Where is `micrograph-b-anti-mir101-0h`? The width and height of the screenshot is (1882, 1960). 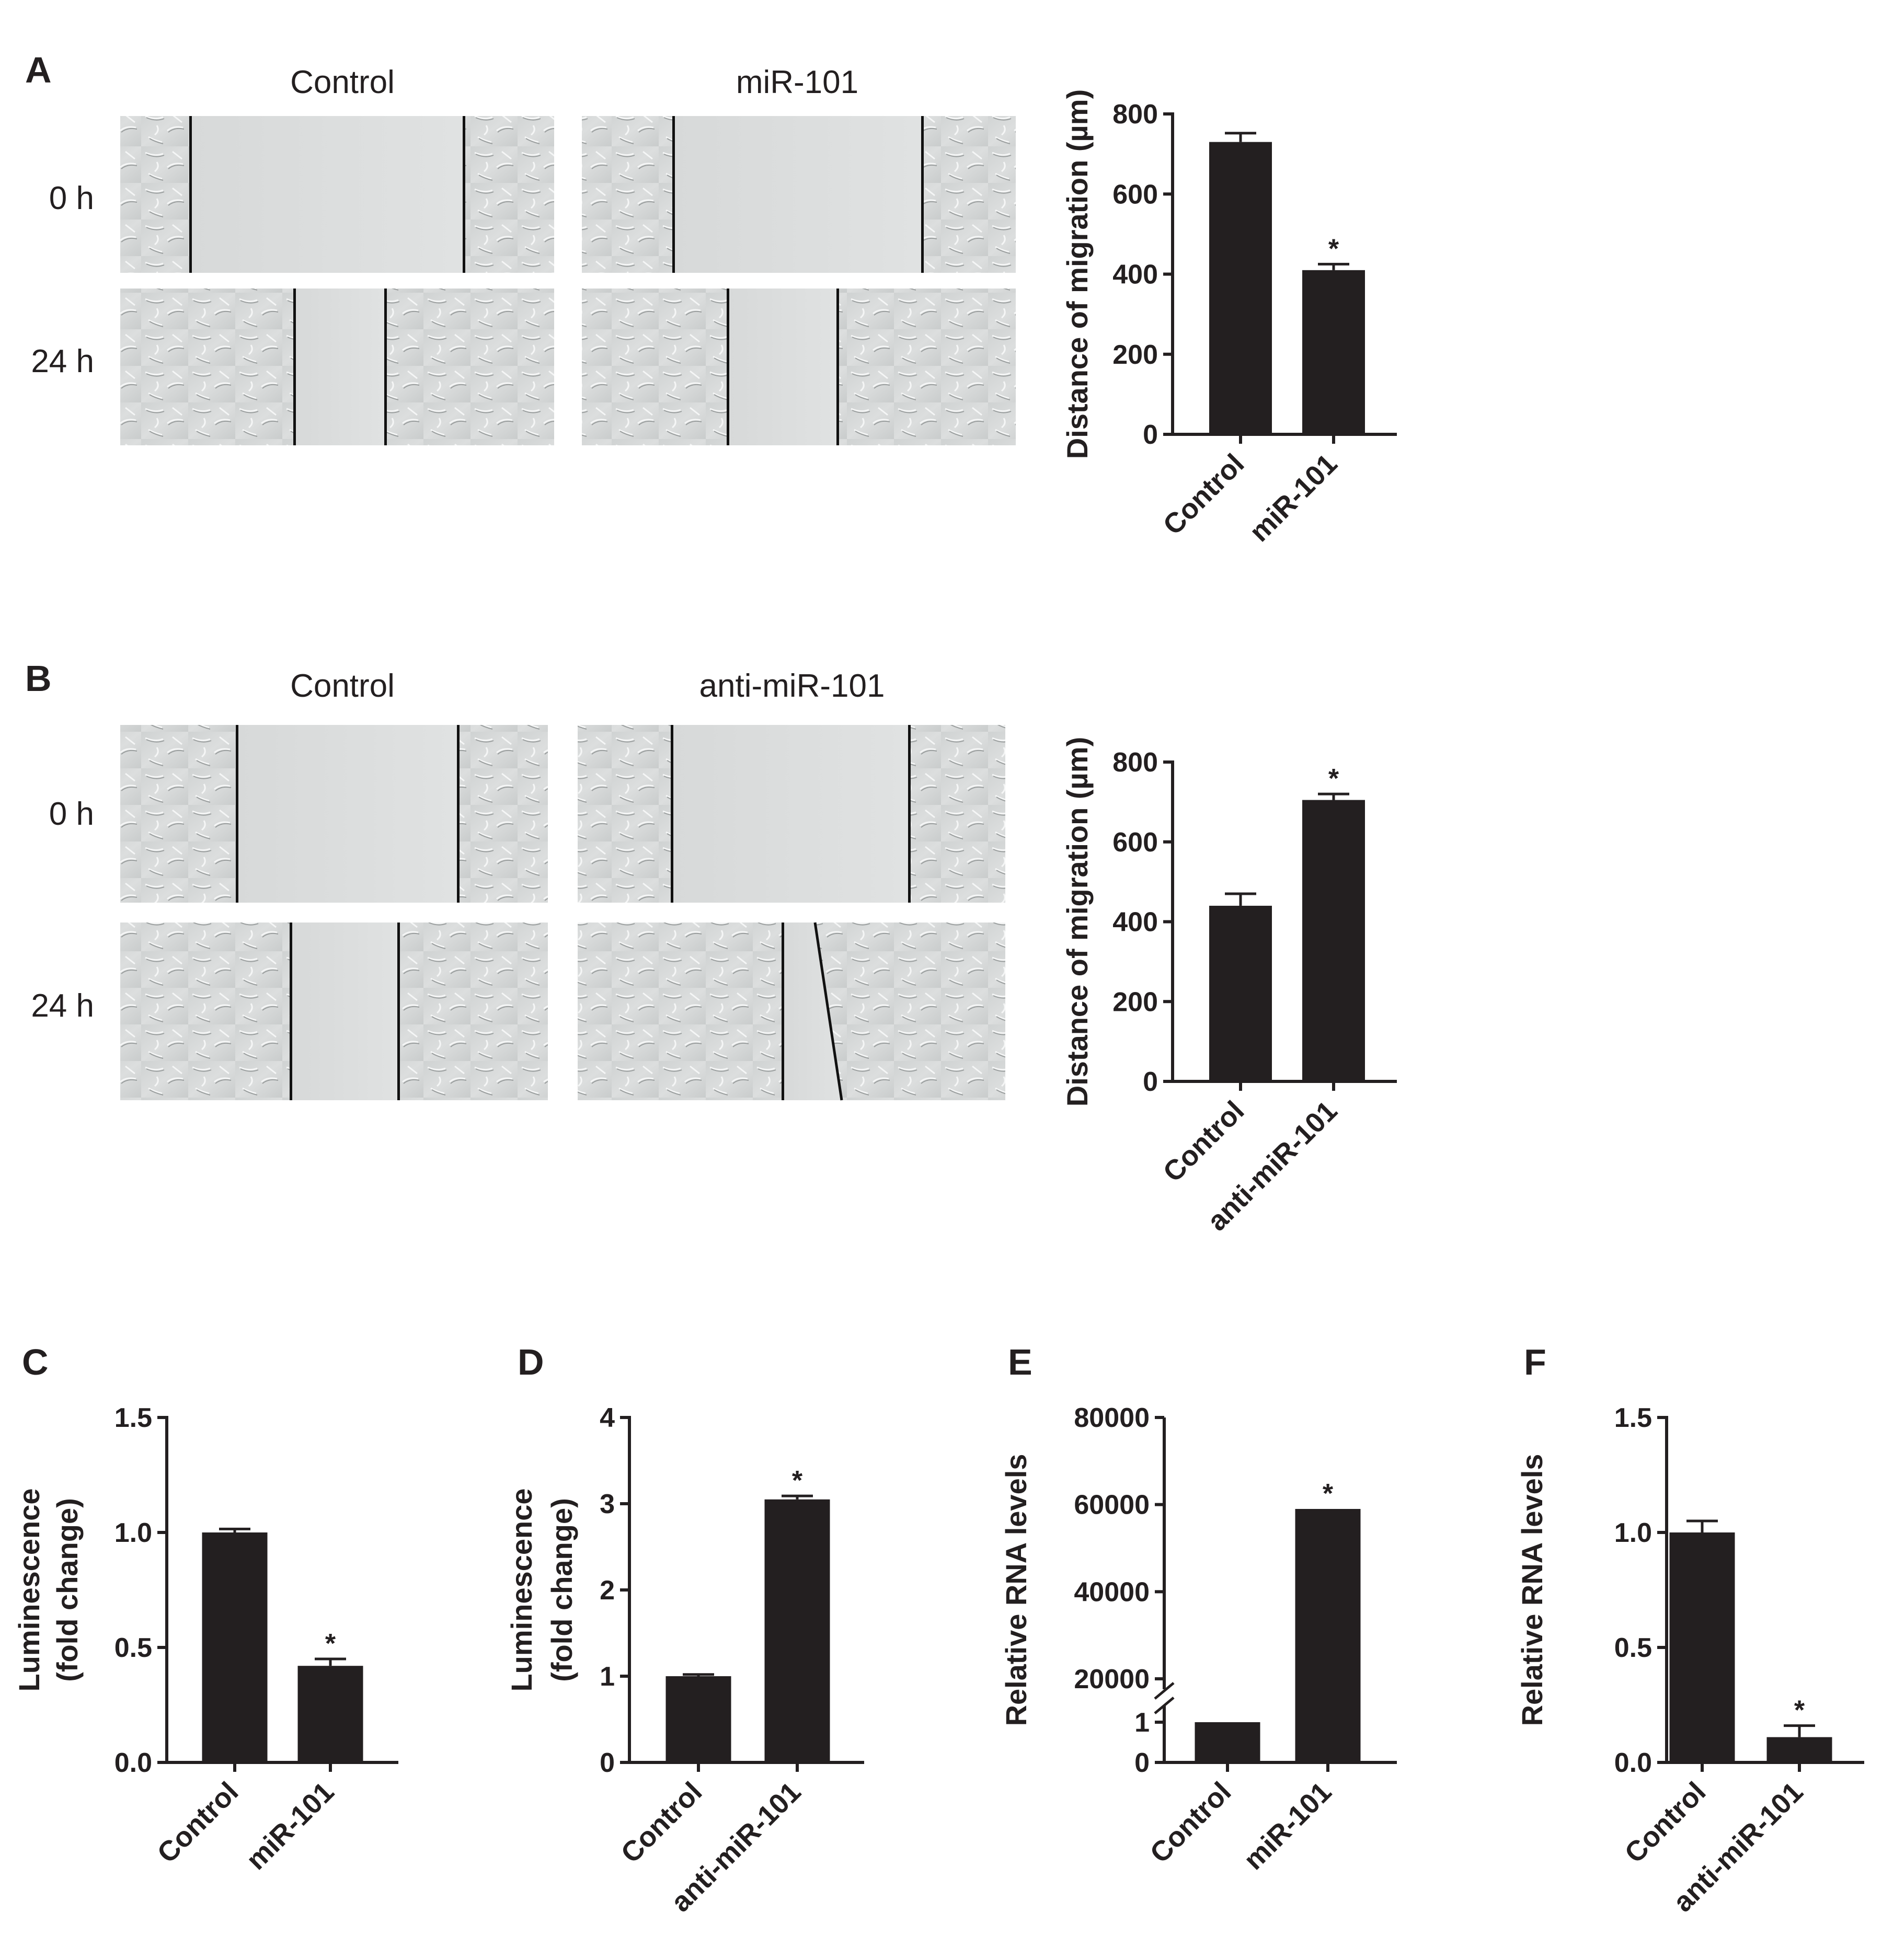
micrograph-b-anti-mir101-0h is located at coordinates (791, 814).